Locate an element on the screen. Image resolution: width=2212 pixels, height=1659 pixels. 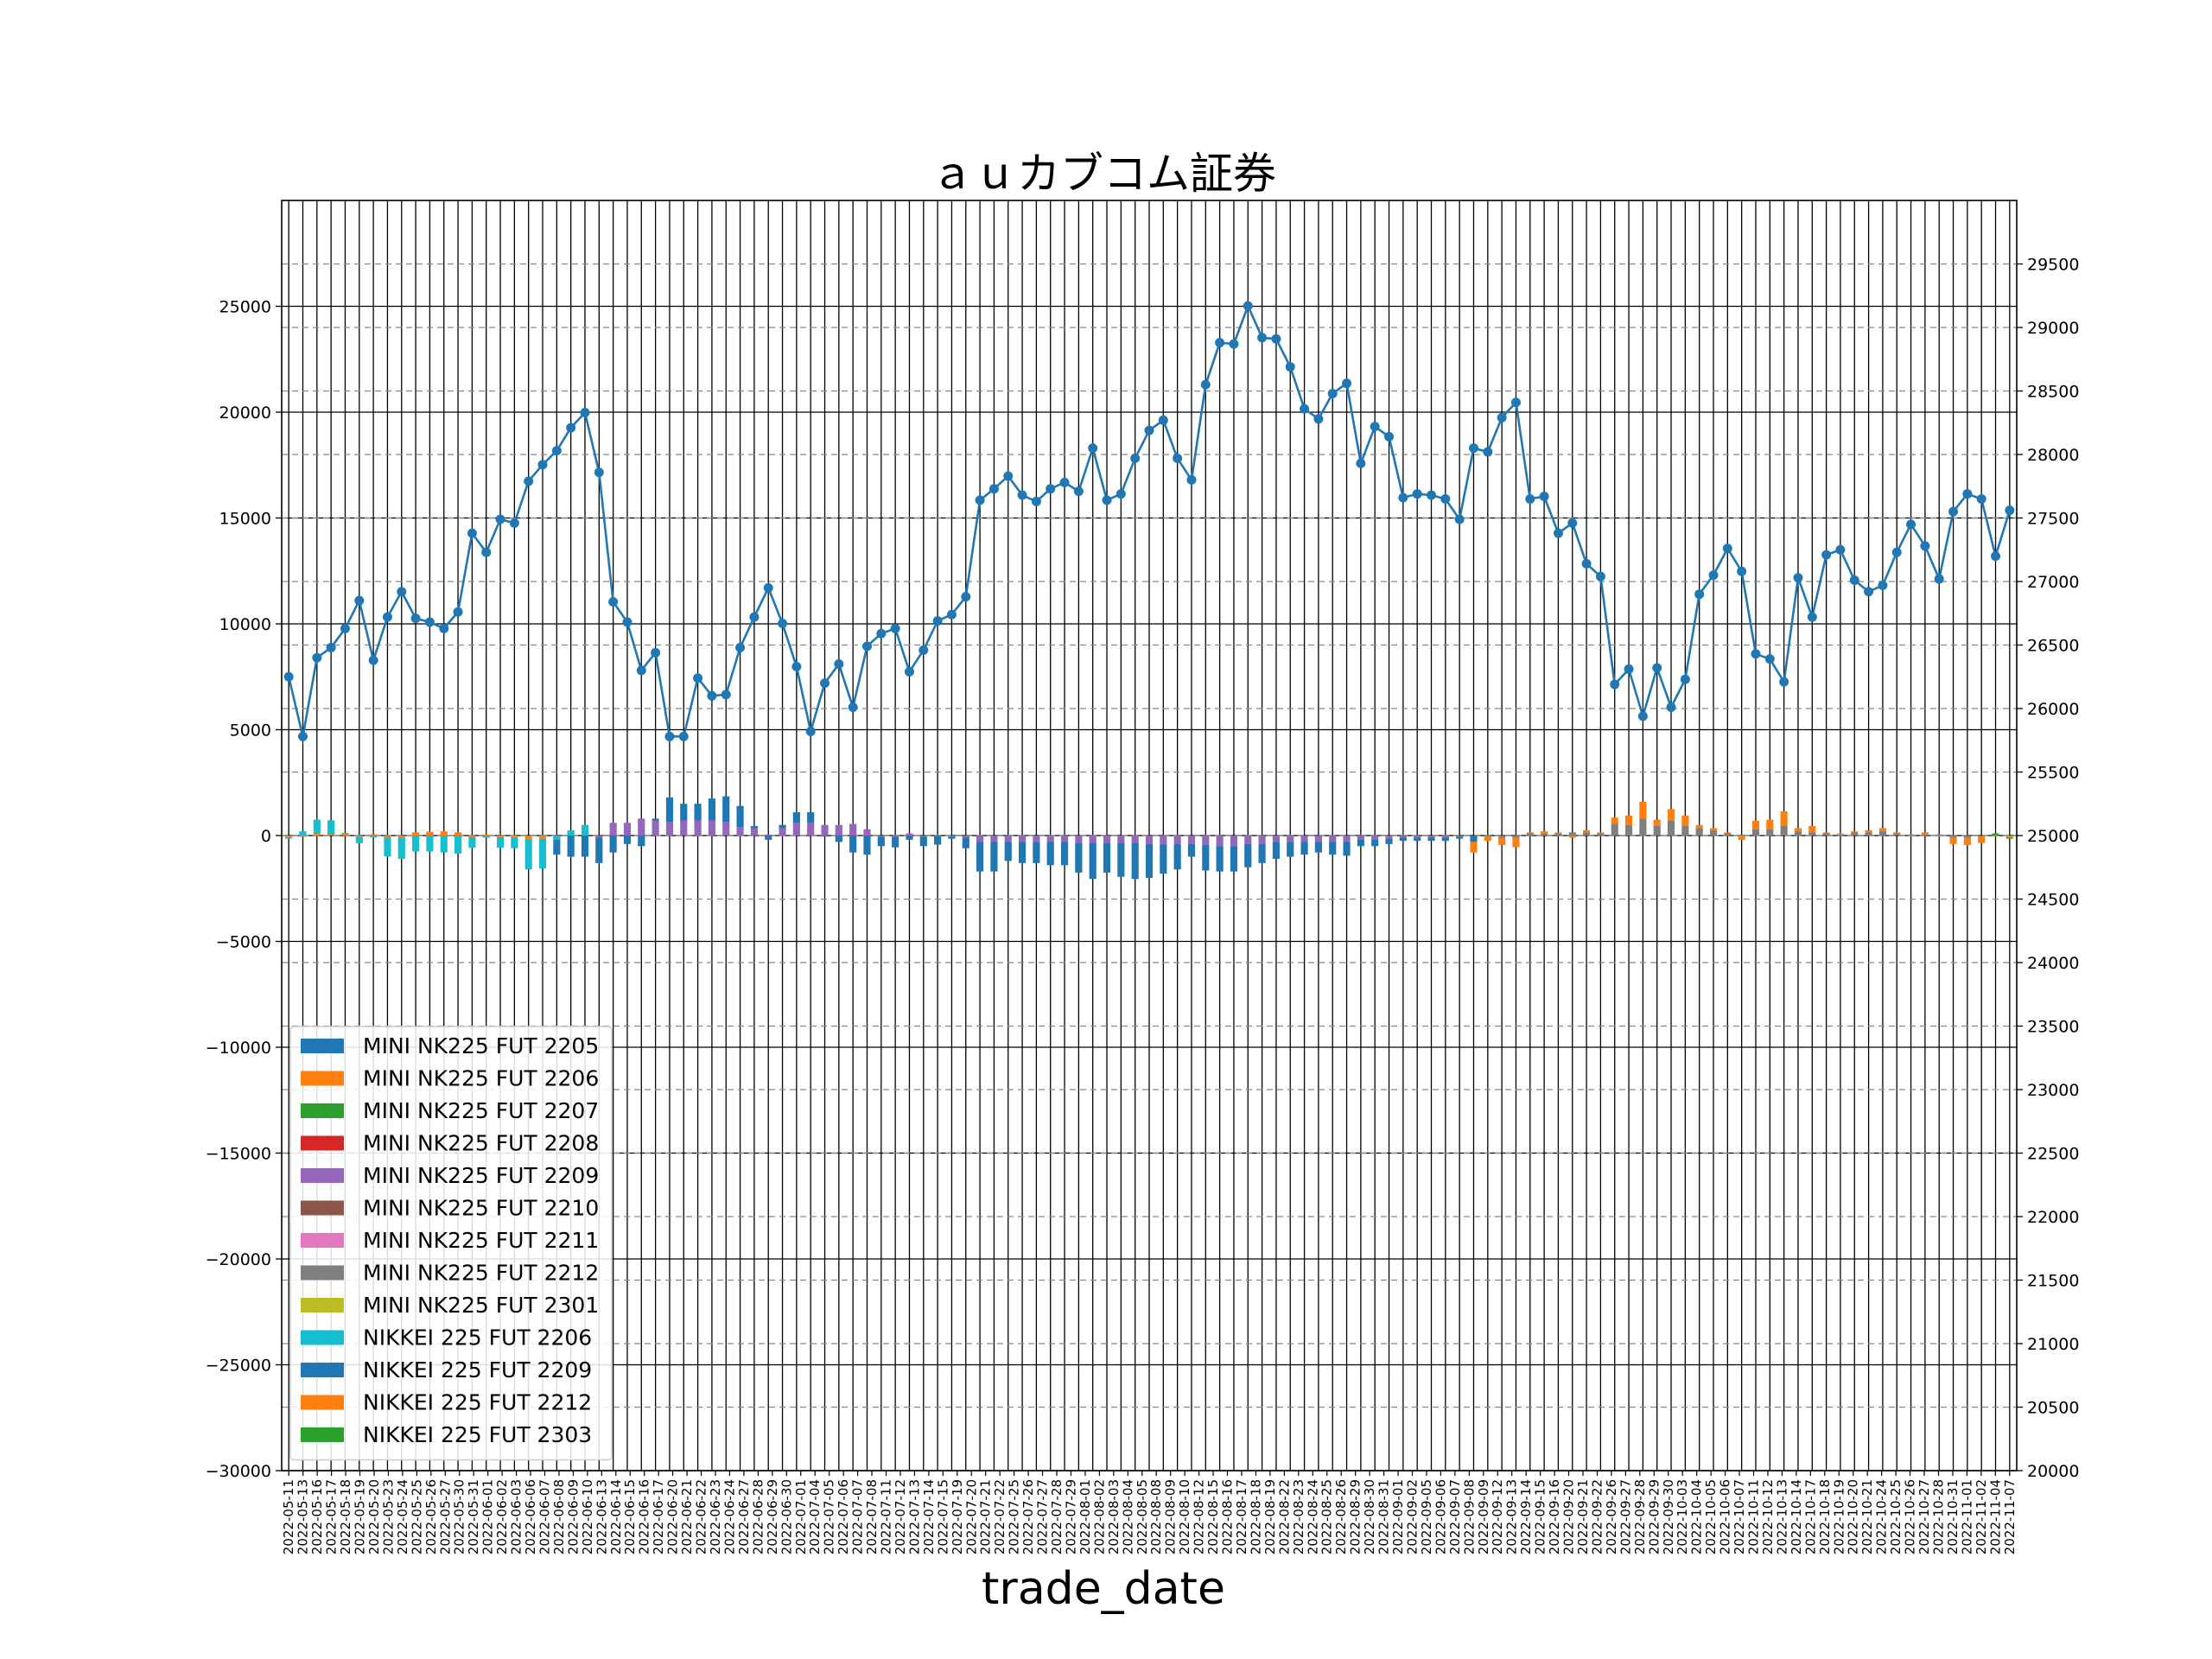
x-tick-label: 2022-08-08 is located at coordinates (1156, 1516).